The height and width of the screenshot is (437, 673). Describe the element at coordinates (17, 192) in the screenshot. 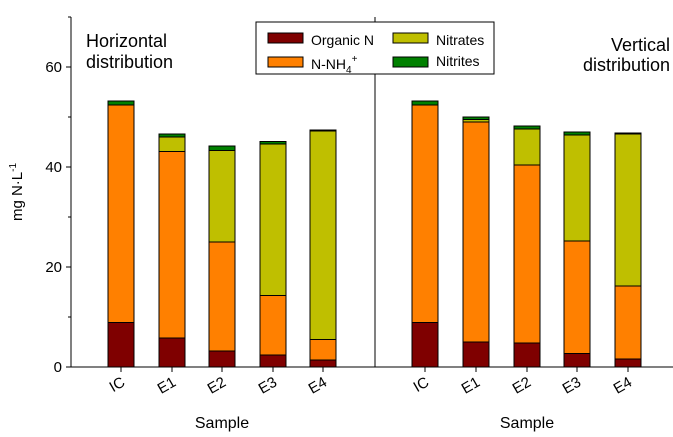

I see `y-axis-label: mg N·L-1` at that location.